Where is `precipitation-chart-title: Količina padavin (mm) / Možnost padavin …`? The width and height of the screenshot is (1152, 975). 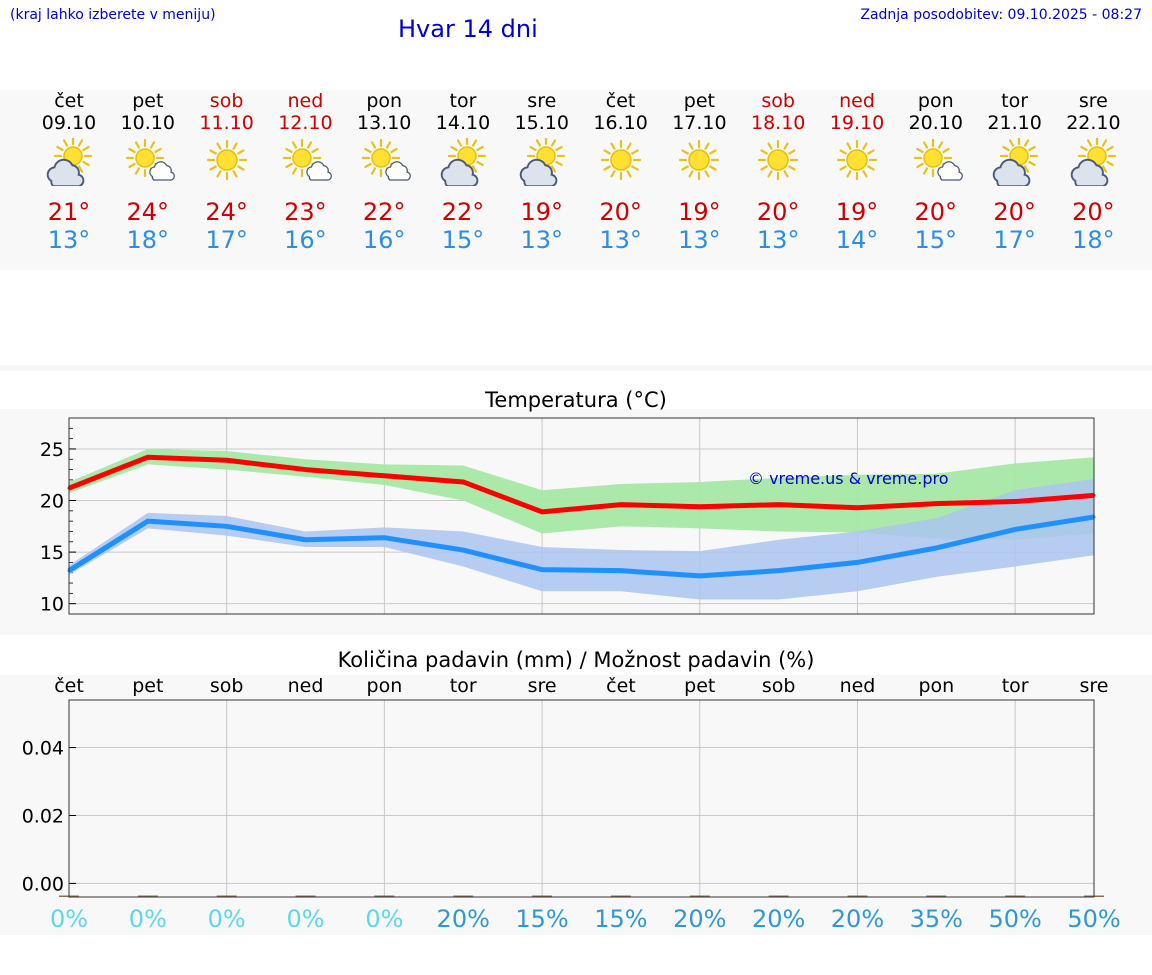
precipitation-chart-title: Količina padavin (mm) / Možnost padavin … is located at coordinates (576, 660).